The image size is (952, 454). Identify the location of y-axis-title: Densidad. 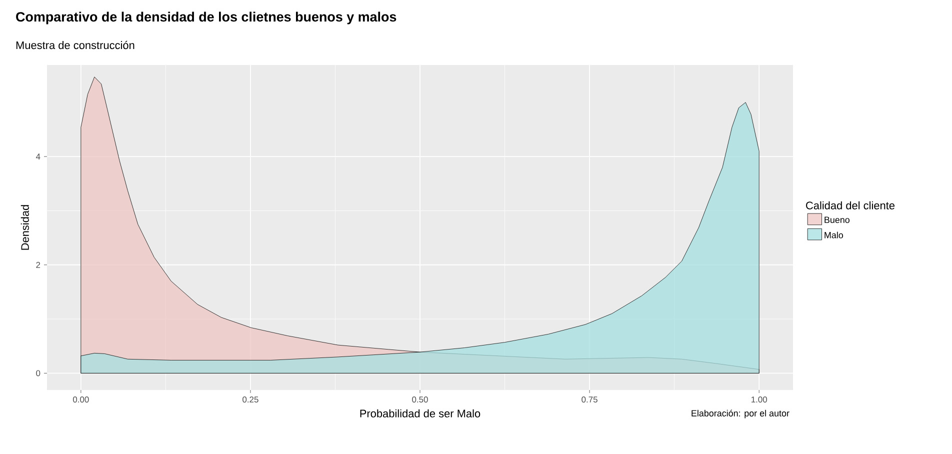
(24, 227).